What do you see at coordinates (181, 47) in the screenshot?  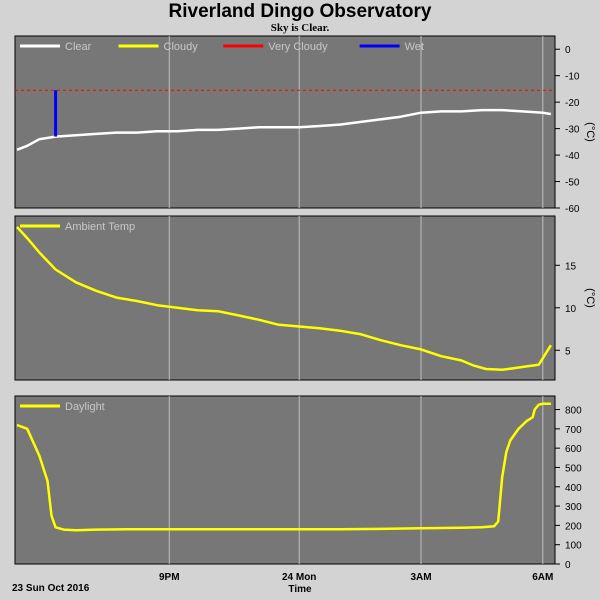 I see `legend-label: Cloudy` at bounding box center [181, 47].